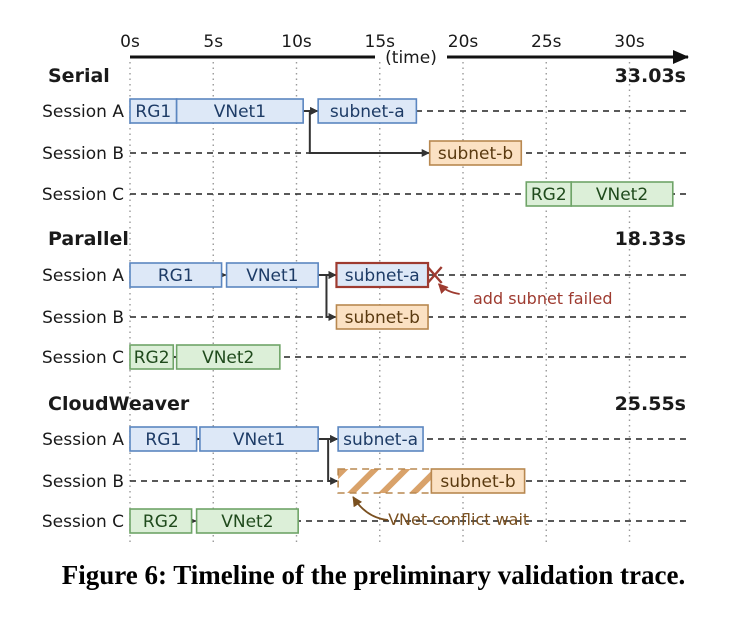 The image size is (747, 618). Describe the element at coordinates (88, 239) in the screenshot. I see `section-title: Parallel` at that location.